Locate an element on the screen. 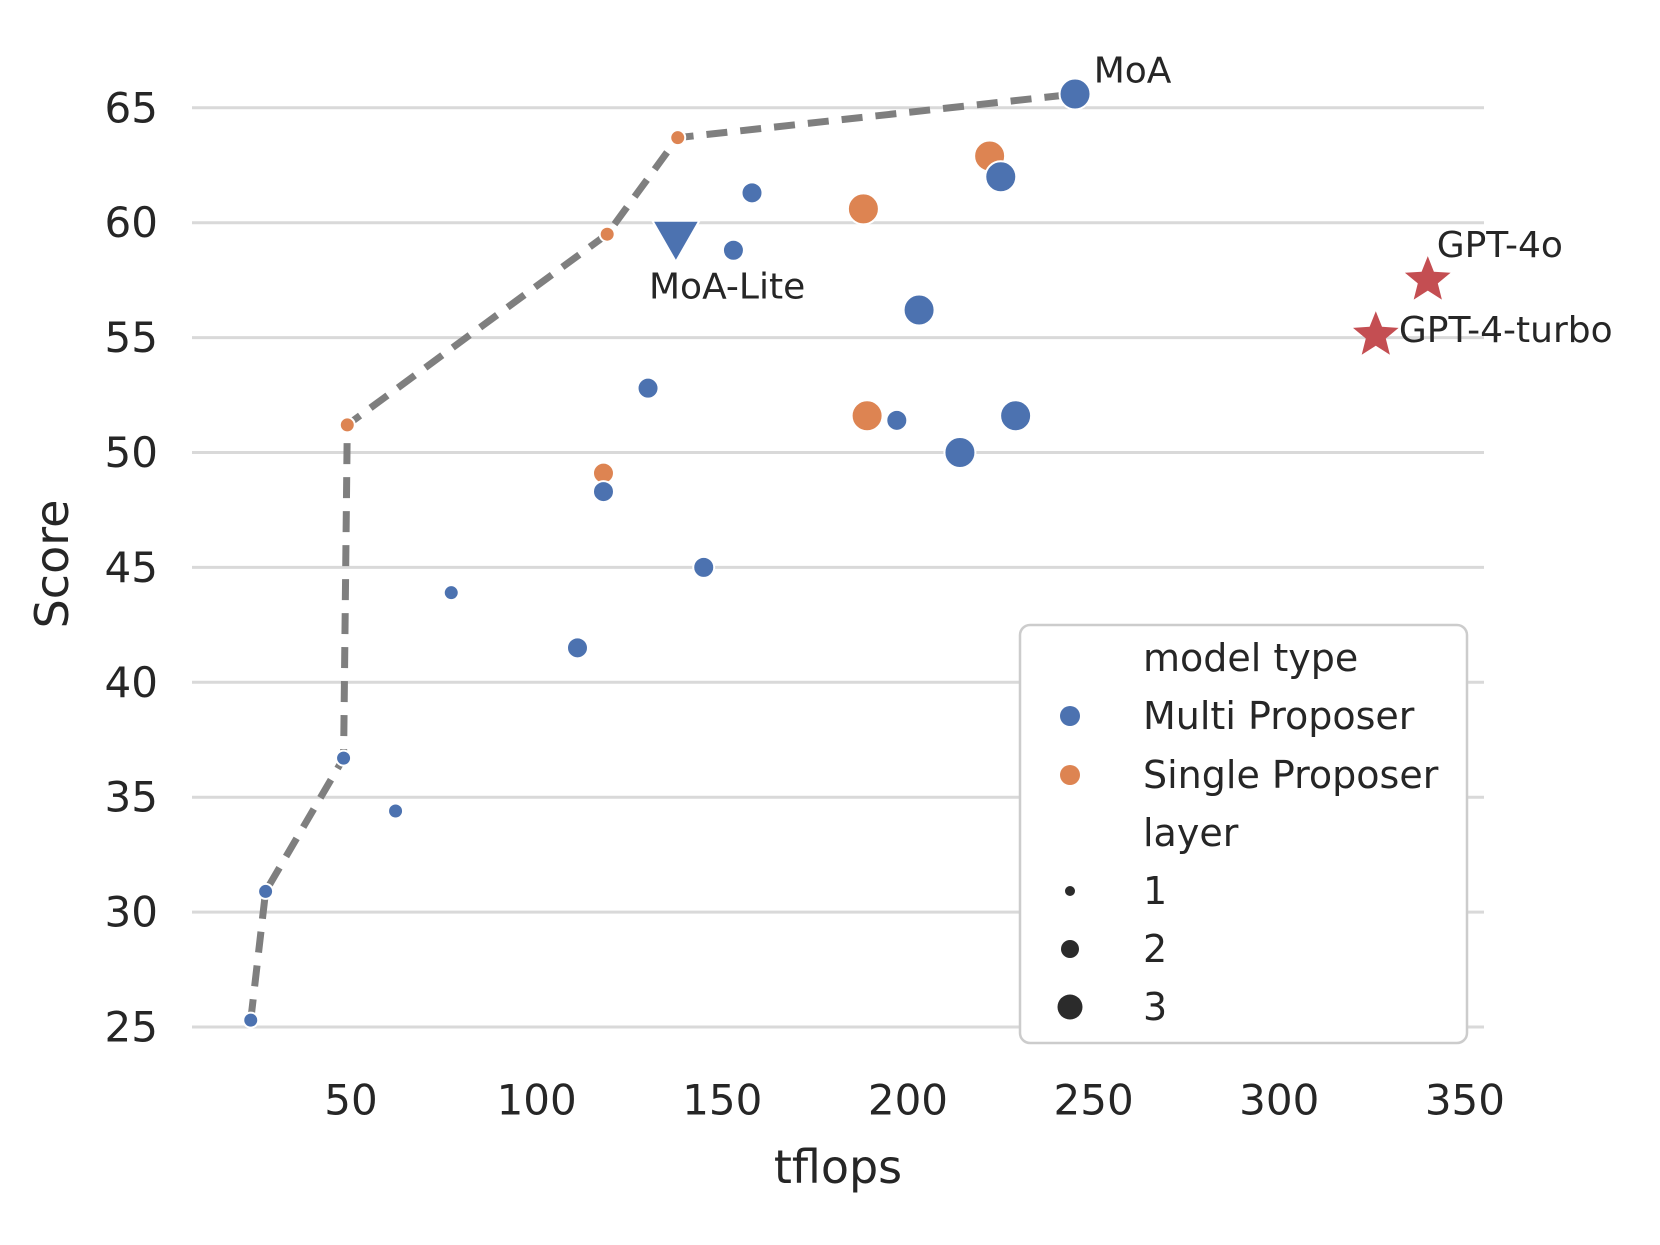  y-tick-label: 60 is located at coordinates (131, 222).